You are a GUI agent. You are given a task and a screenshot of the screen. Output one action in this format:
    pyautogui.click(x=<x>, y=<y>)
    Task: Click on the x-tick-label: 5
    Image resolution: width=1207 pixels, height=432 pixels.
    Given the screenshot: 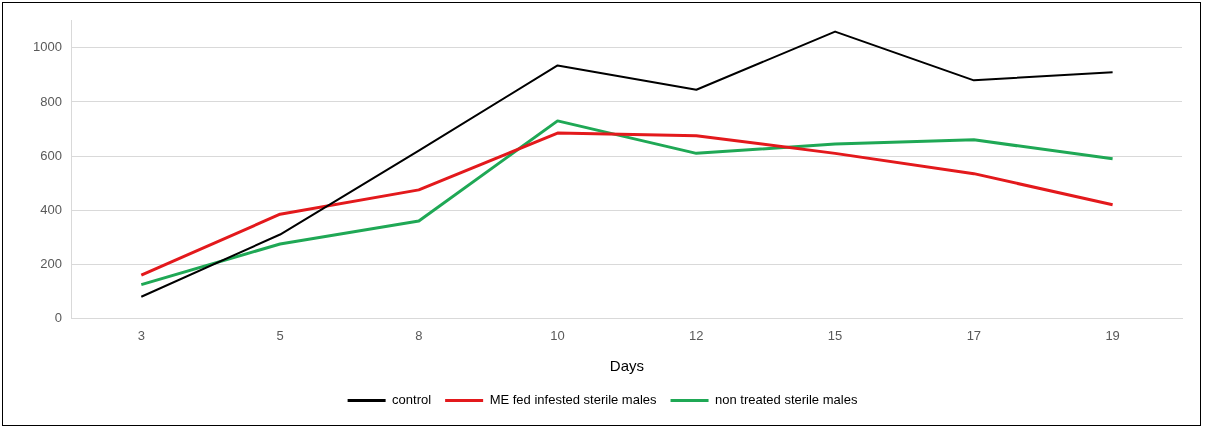 What is the action you would take?
    pyautogui.click(x=280, y=335)
    